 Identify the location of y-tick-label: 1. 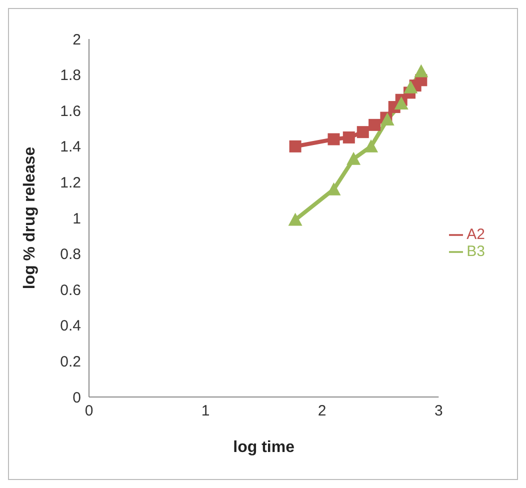
(76, 219).